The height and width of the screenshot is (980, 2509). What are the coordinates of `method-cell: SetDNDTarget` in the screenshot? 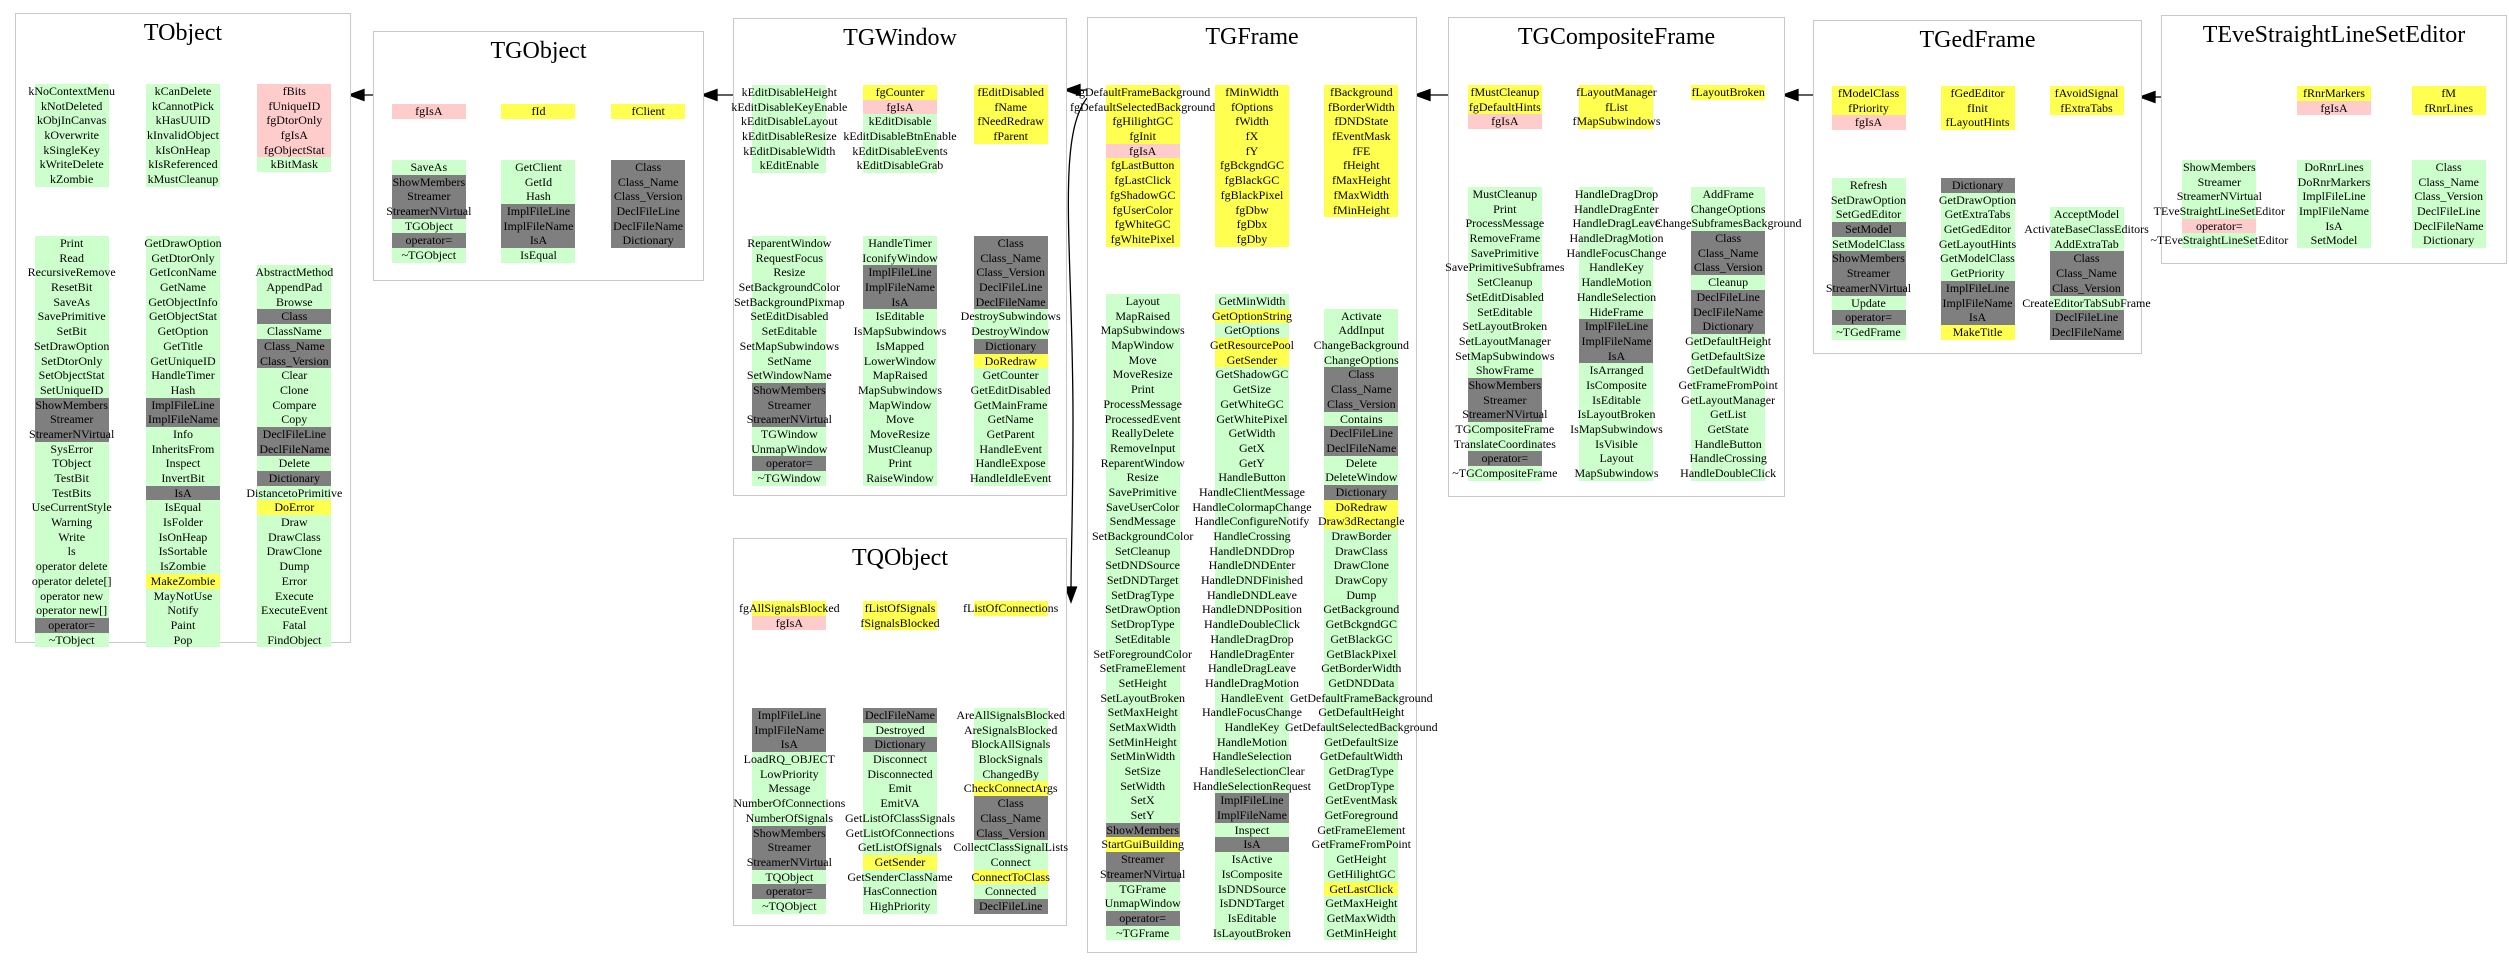 It's located at (1142, 580).